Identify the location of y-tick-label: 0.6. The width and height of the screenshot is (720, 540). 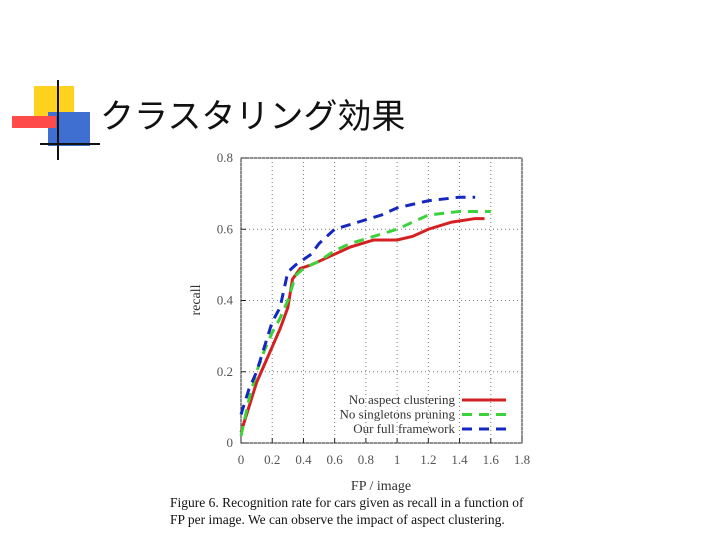
(225, 228).